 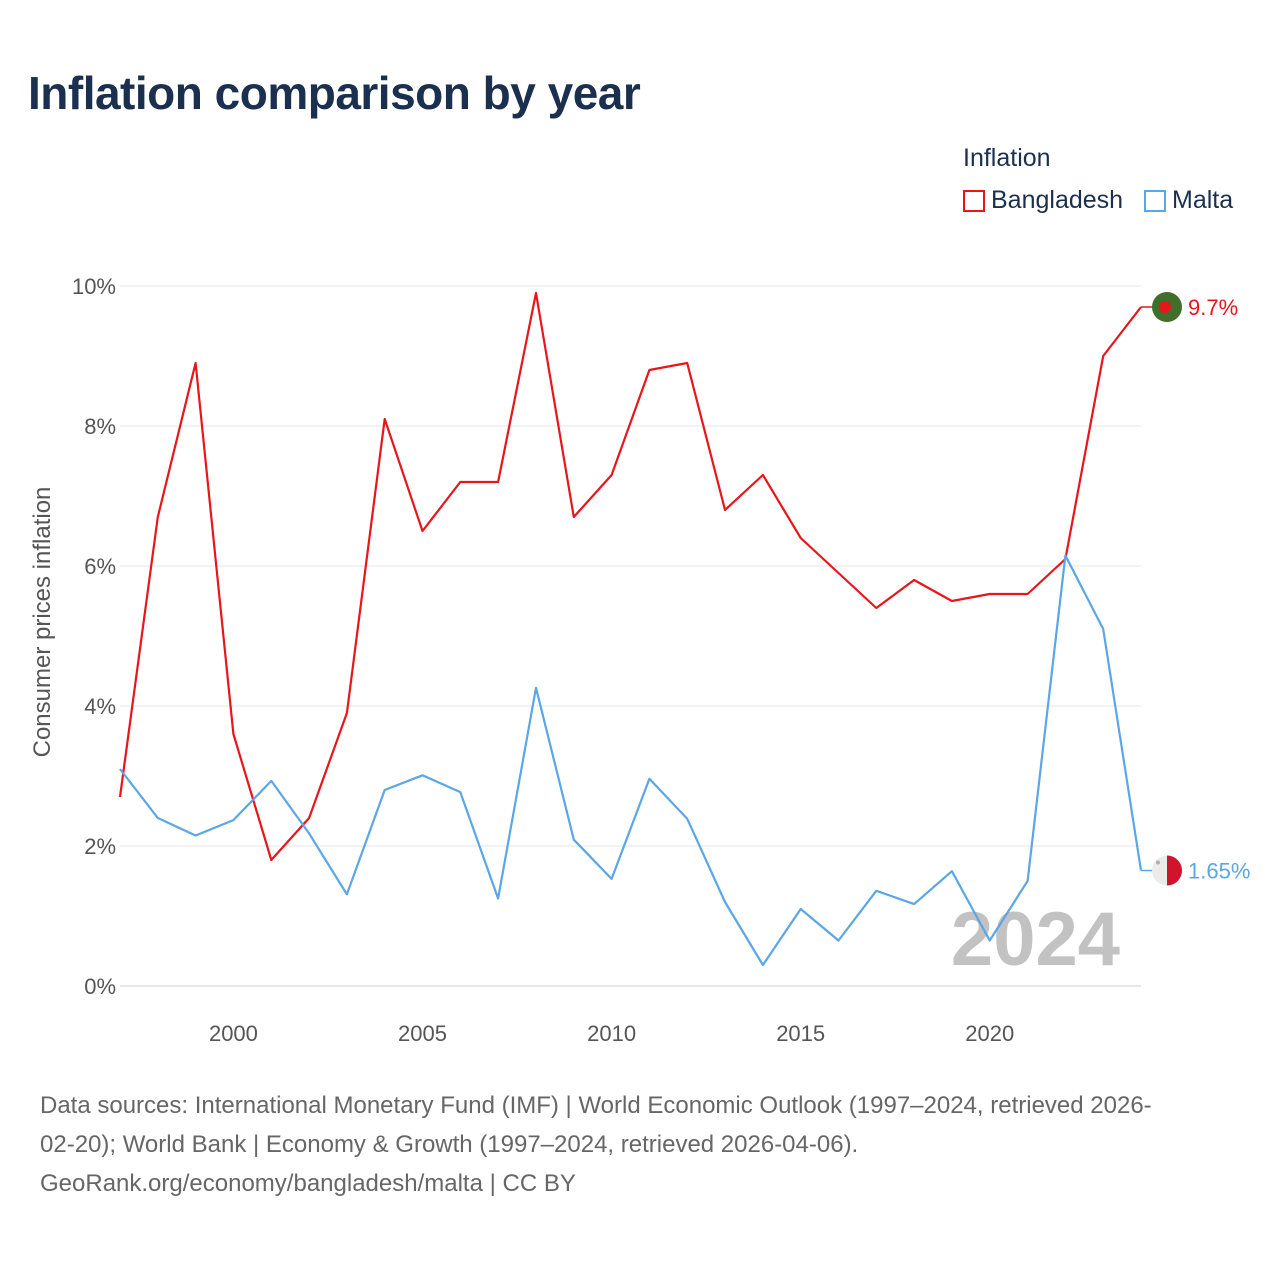 I want to click on legend-item-bangladesh: Bangladesh, so click(x=1043, y=200).